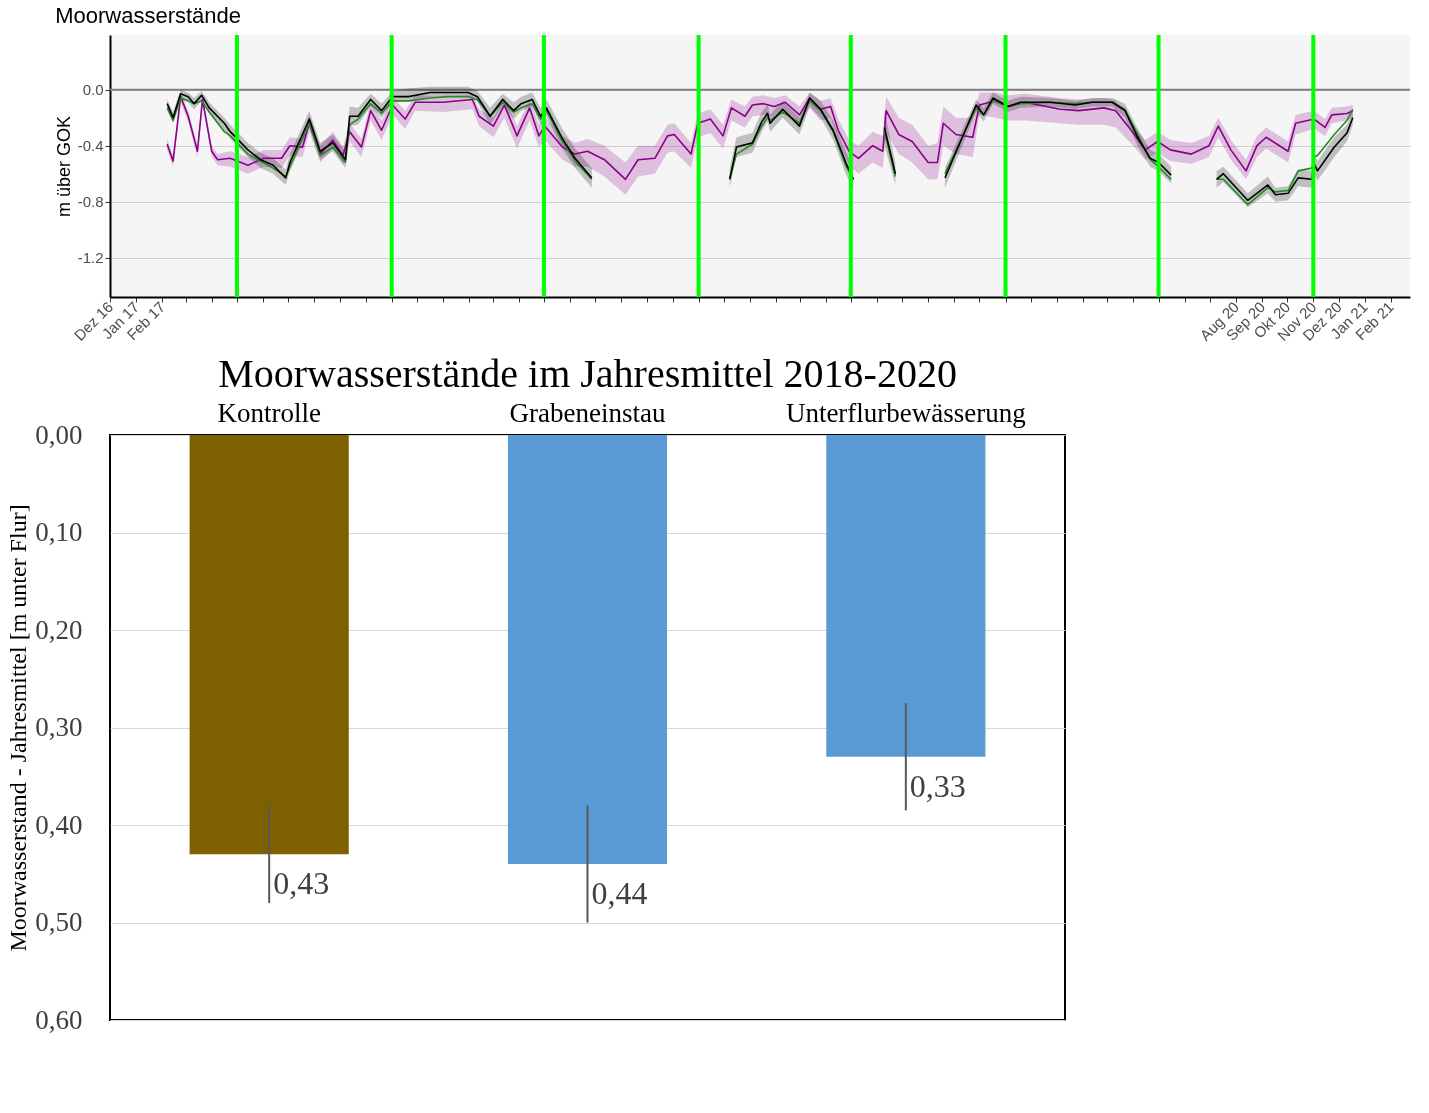  What do you see at coordinates (18, 728) in the screenshot?
I see `y-axis-title: Moorwasserstand - Jahresmittel [m unter Flur]` at bounding box center [18, 728].